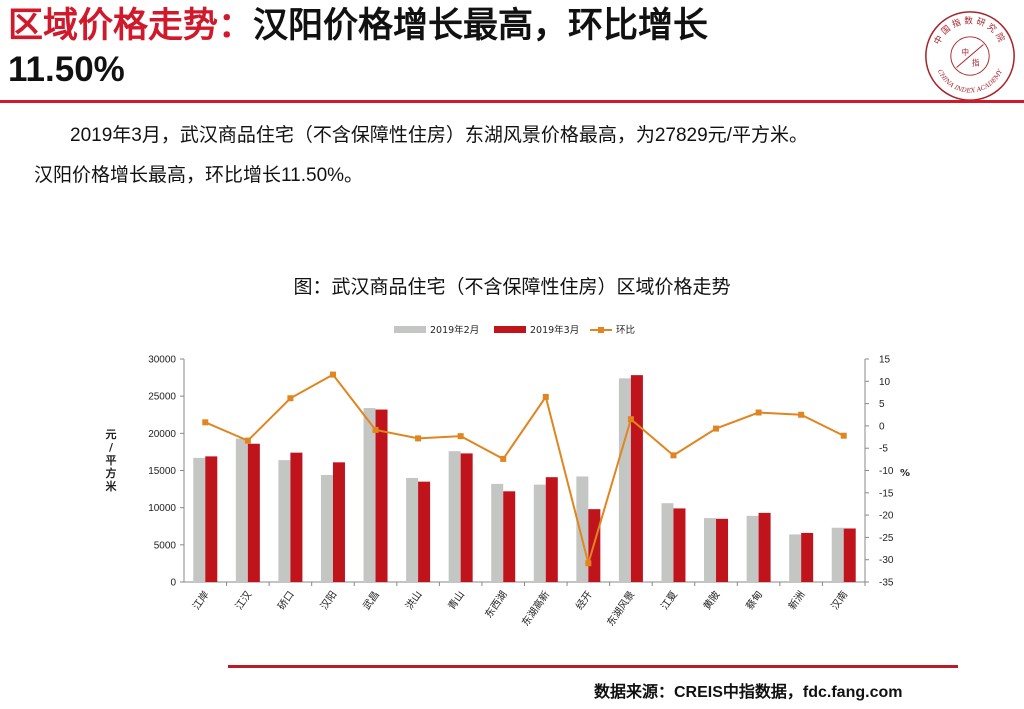  Describe the element at coordinates (886, 471) in the screenshot. I see `right-tick-label: -10` at that location.